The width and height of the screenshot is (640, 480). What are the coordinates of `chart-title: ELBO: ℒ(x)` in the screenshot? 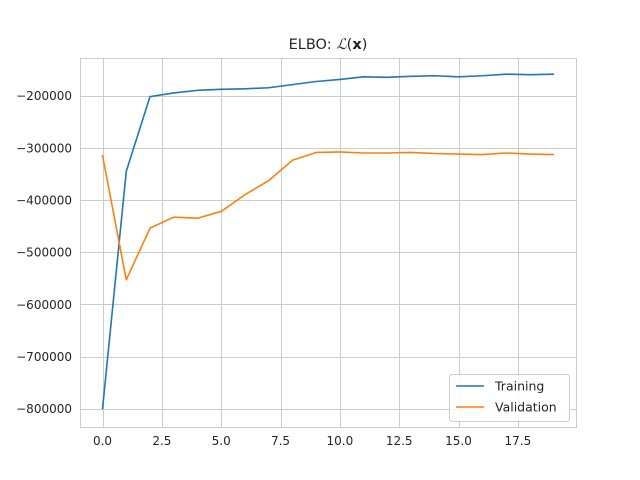 It's located at (328, 45).